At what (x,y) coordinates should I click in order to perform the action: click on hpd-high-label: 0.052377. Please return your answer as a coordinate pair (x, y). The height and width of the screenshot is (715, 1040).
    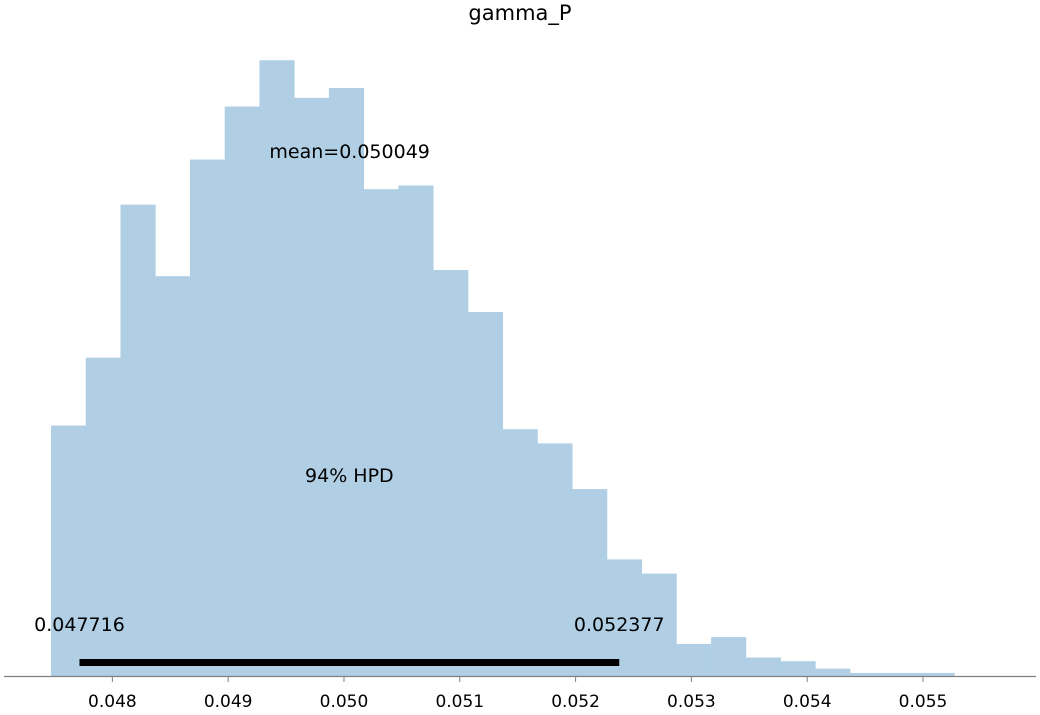
    Looking at the image, I should click on (619, 625).